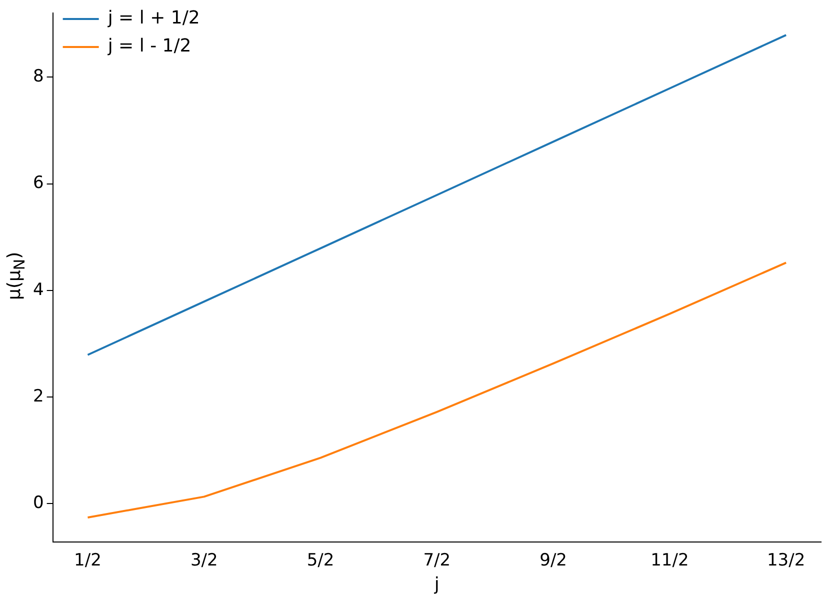  What do you see at coordinates (437, 560) in the screenshot?
I see `x-tick-label: 7/2` at bounding box center [437, 560].